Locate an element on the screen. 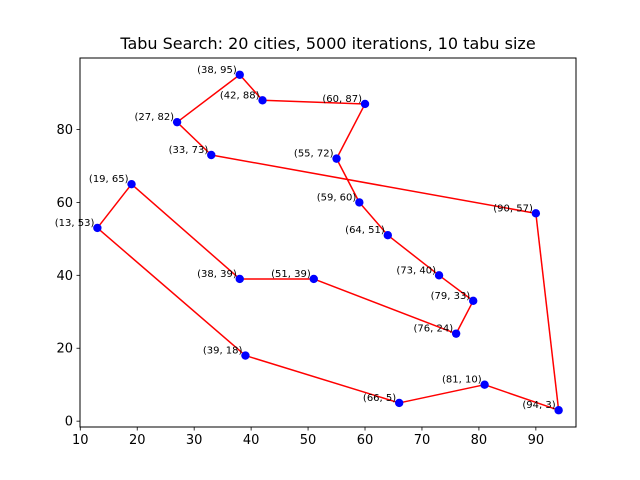 The width and height of the screenshot is (640, 480). x-tick-label: 70 is located at coordinates (422, 440).